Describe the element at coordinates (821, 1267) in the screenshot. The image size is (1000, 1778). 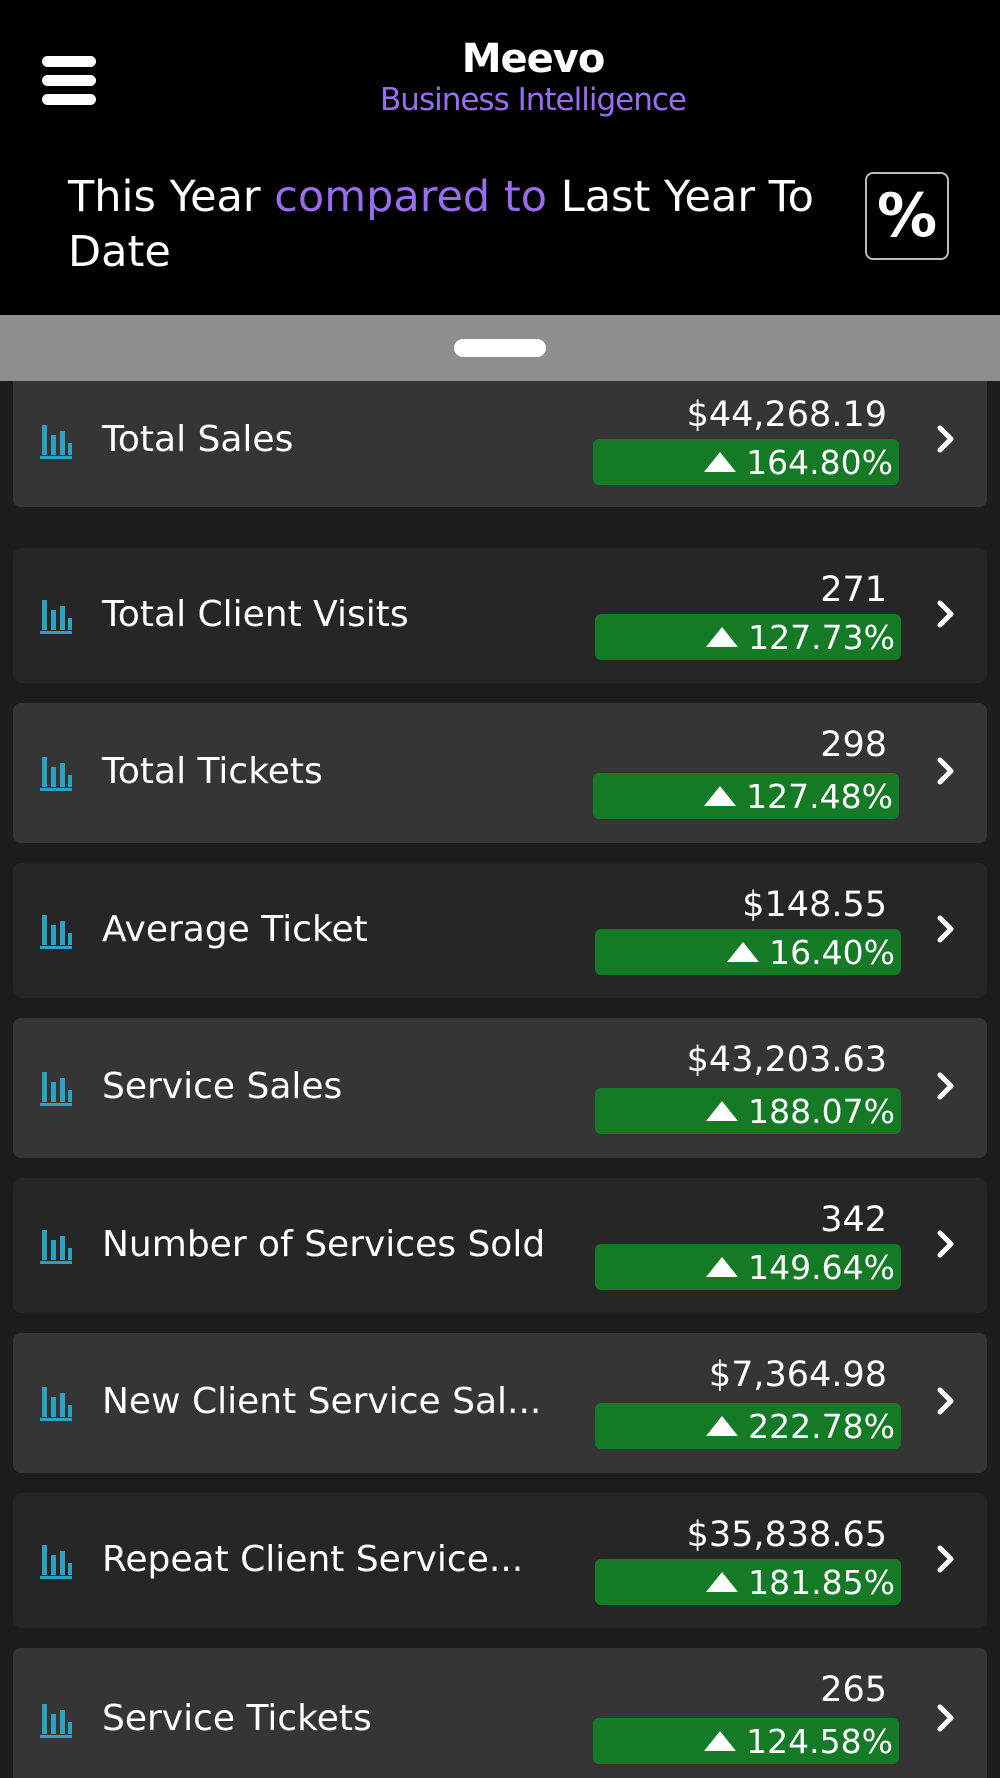
I see `change-percent: 149.64%` at that location.